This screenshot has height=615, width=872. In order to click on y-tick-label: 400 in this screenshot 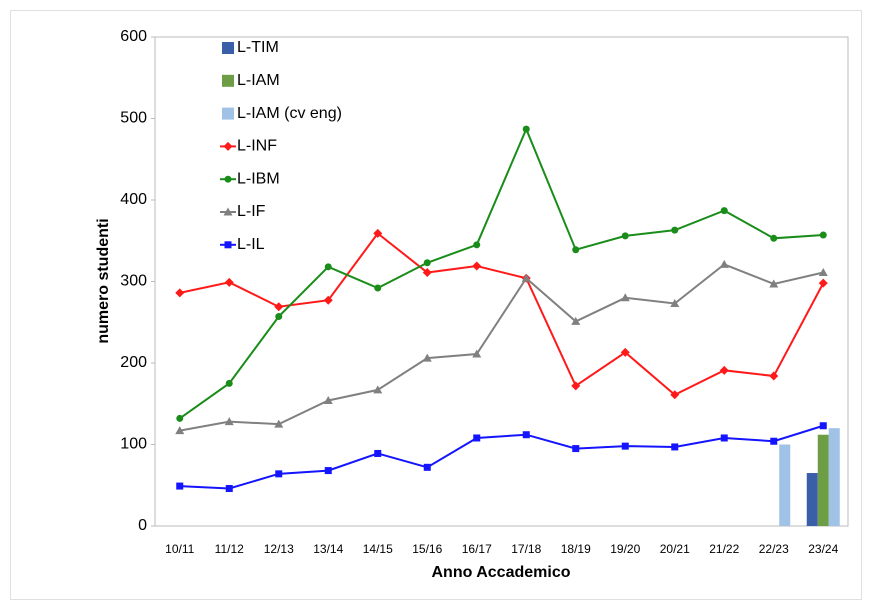, I will do `click(133, 199)`.